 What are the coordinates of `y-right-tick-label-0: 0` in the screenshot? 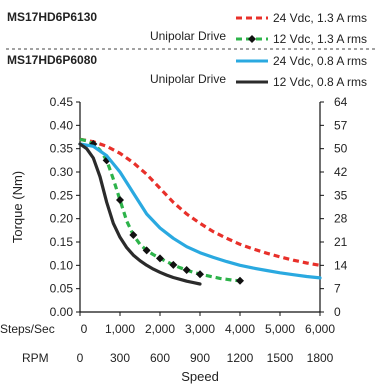 It's located at (337, 312).